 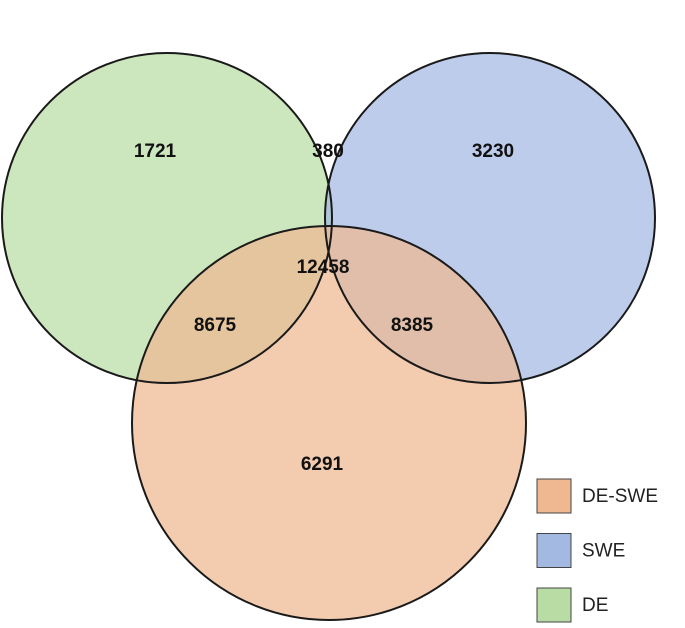 I want to click on region-count: 1721, so click(x=155, y=151).